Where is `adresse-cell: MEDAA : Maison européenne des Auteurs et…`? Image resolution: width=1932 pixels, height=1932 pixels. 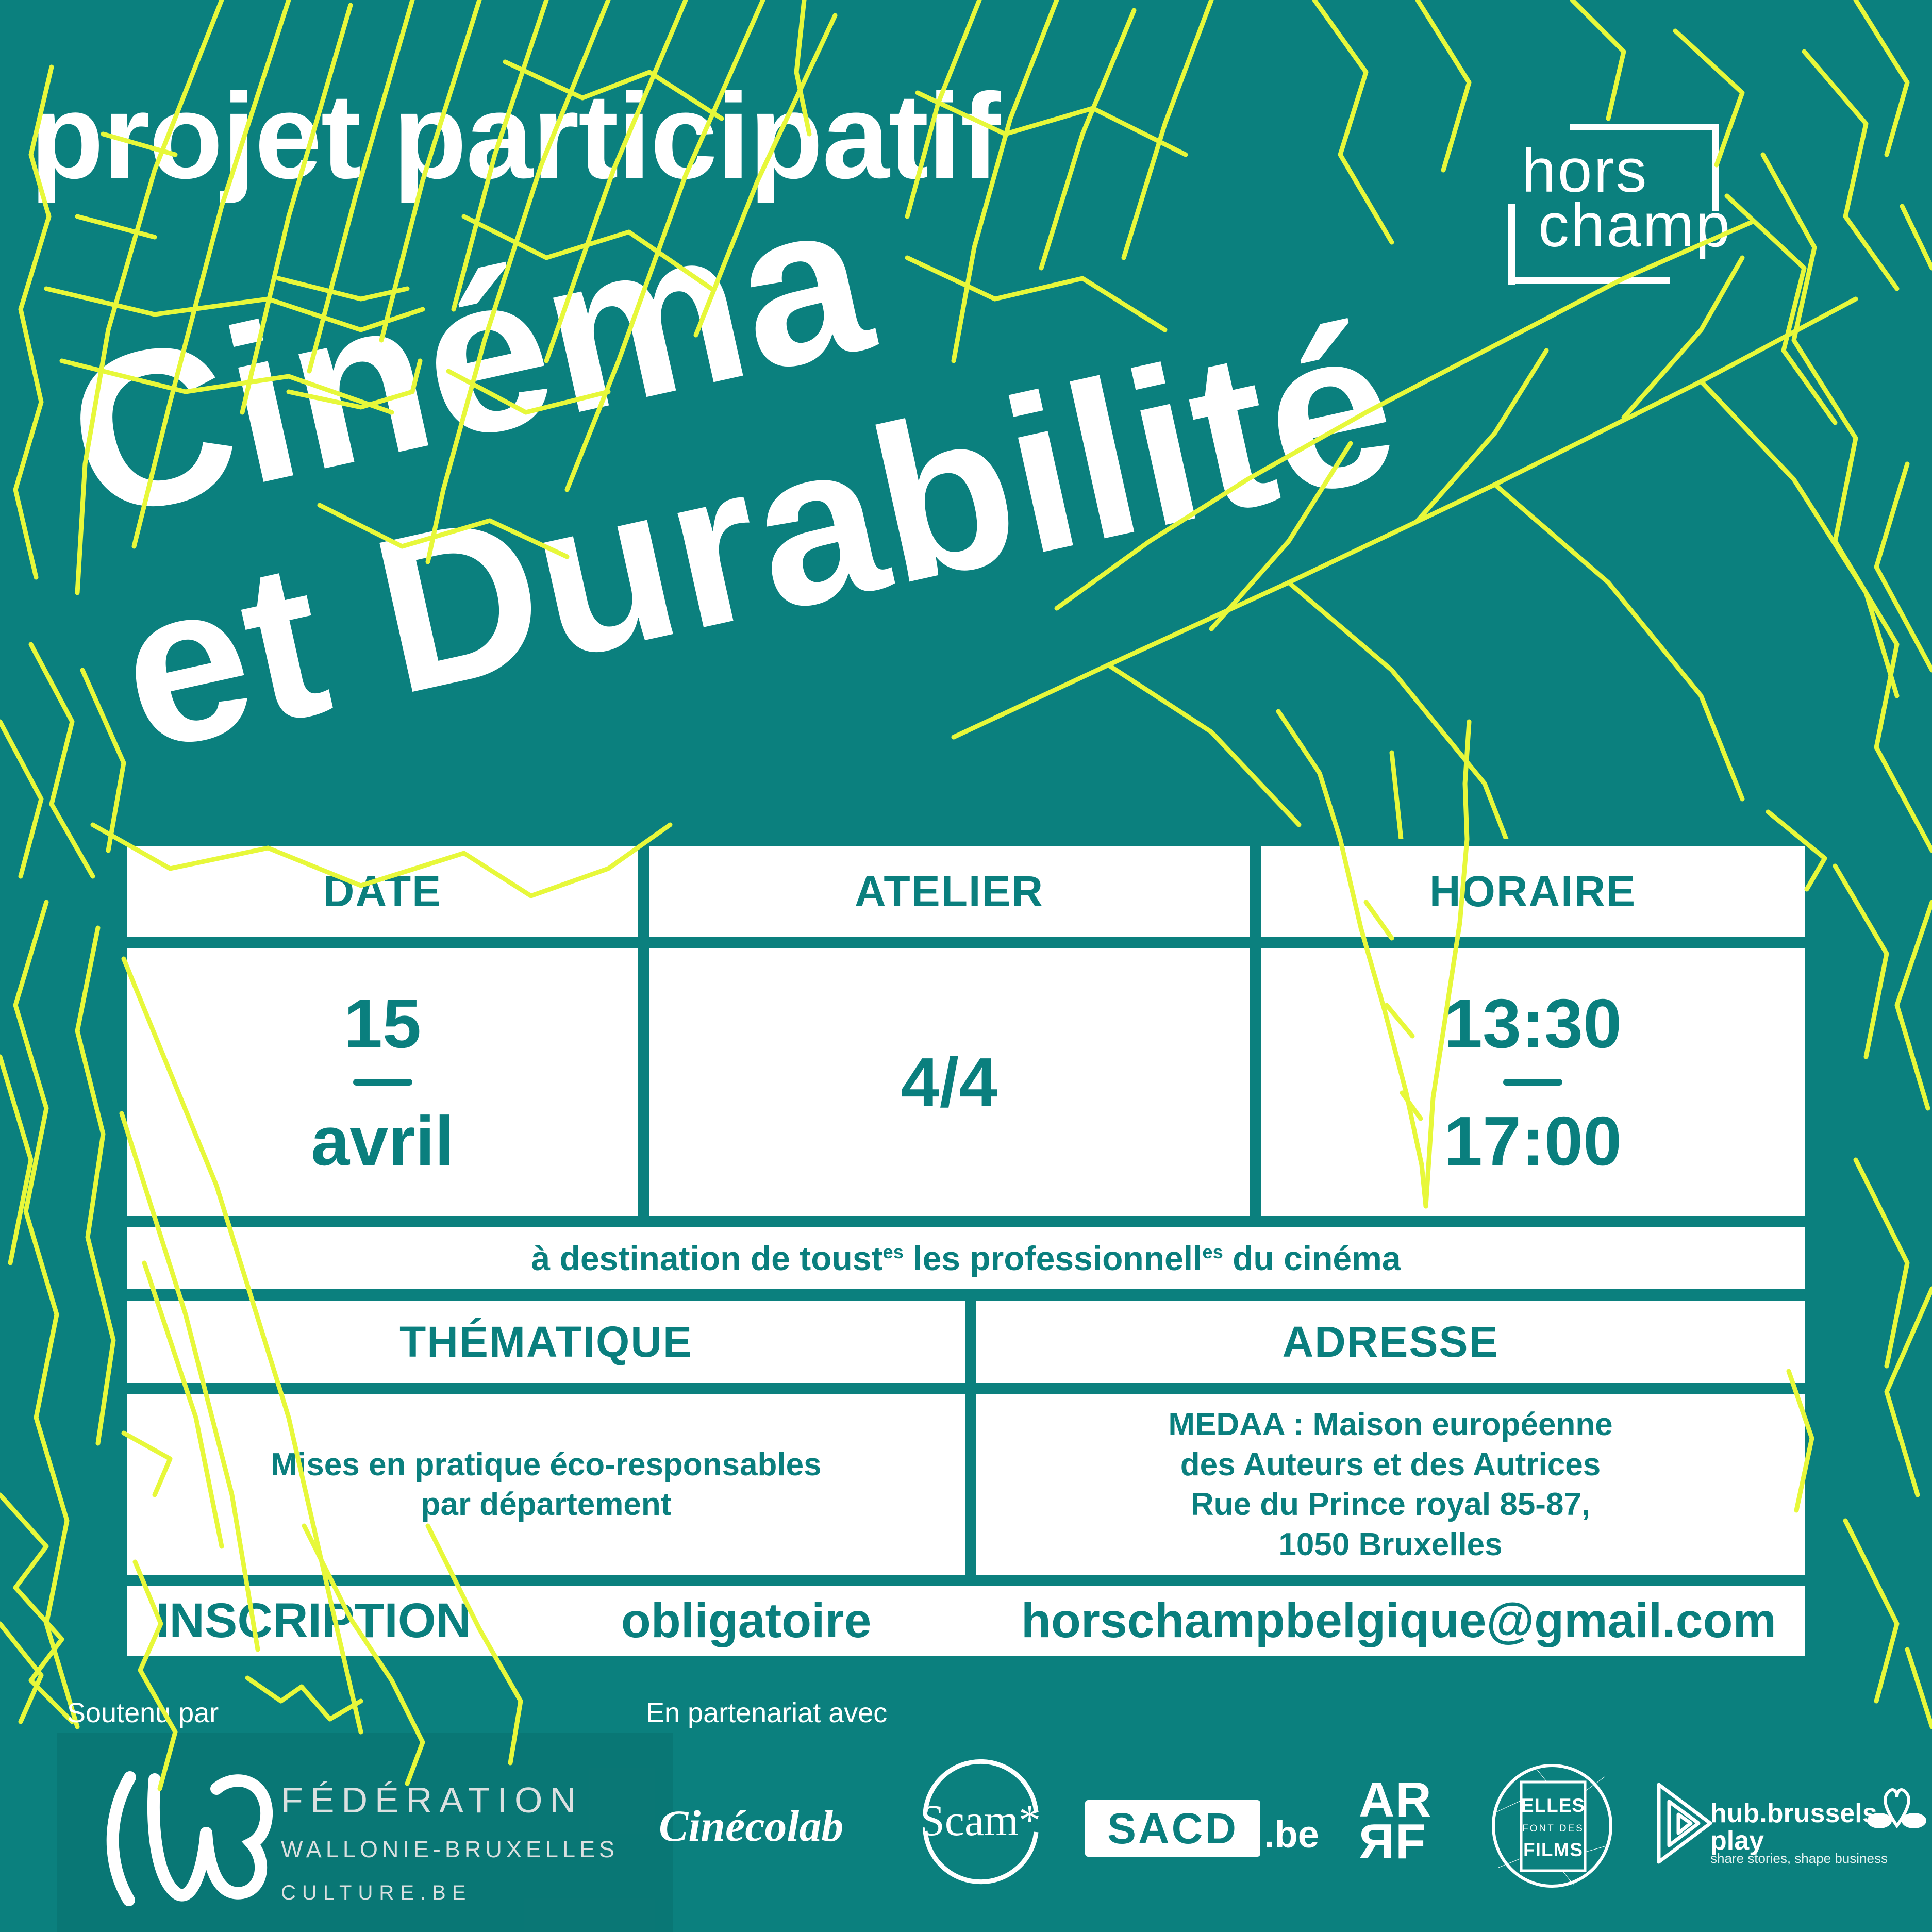 adresse-cell: MEDAA : Maison européenne des Auteurs et… is located at coordinates (1390, 1484).